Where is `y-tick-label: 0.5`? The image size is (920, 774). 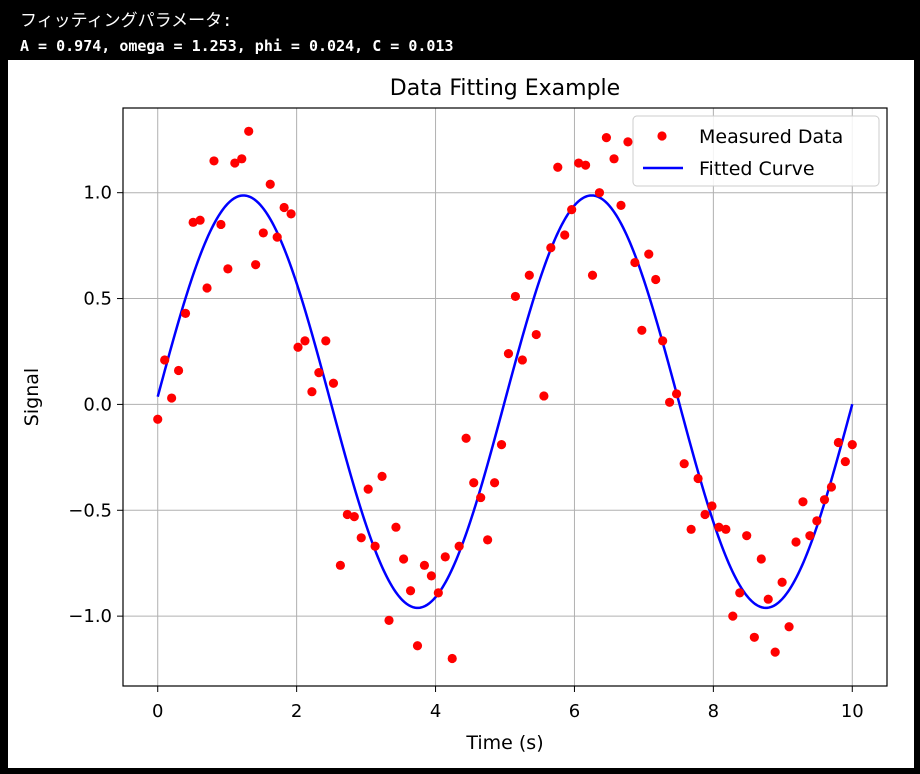
y-tick-label: 0.5 is located at coordinates (97, 299).